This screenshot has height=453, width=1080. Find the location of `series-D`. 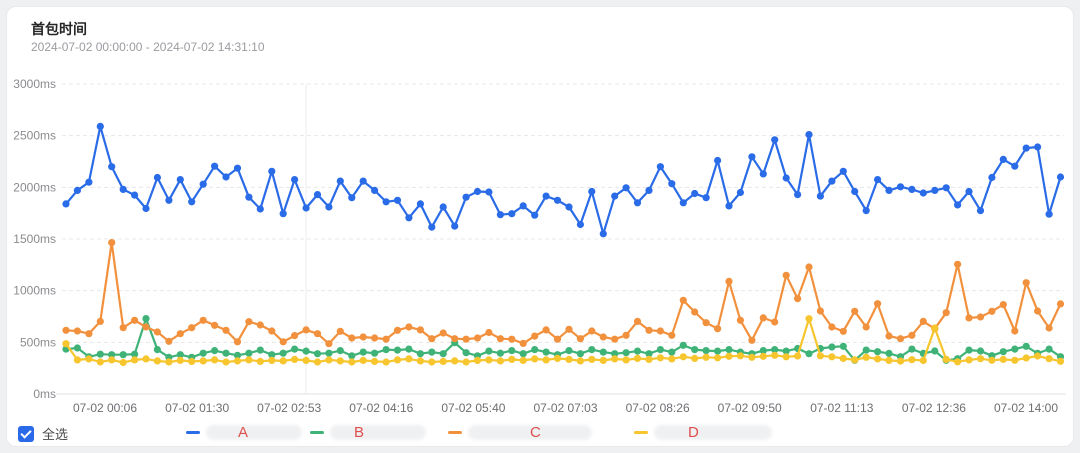

series-D is located at coordinates (563, 341).